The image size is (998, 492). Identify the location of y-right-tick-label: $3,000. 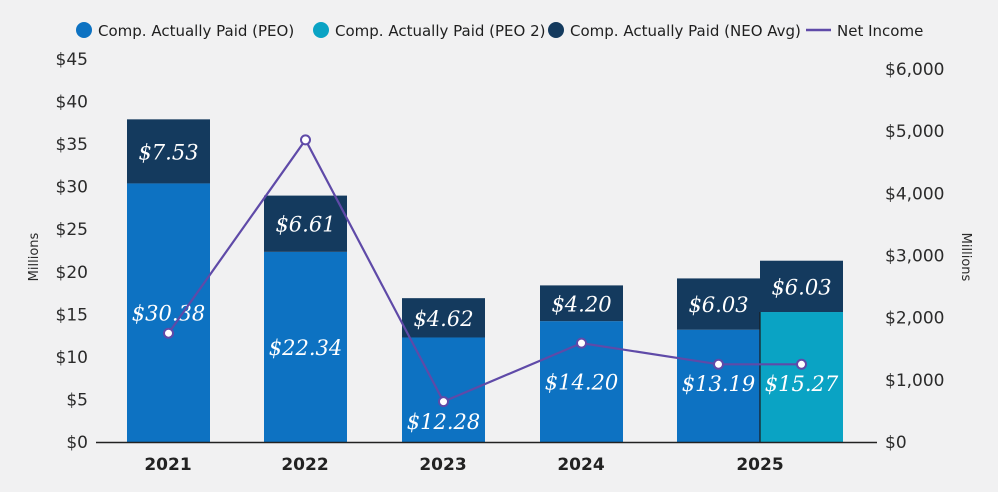
(914, 257).